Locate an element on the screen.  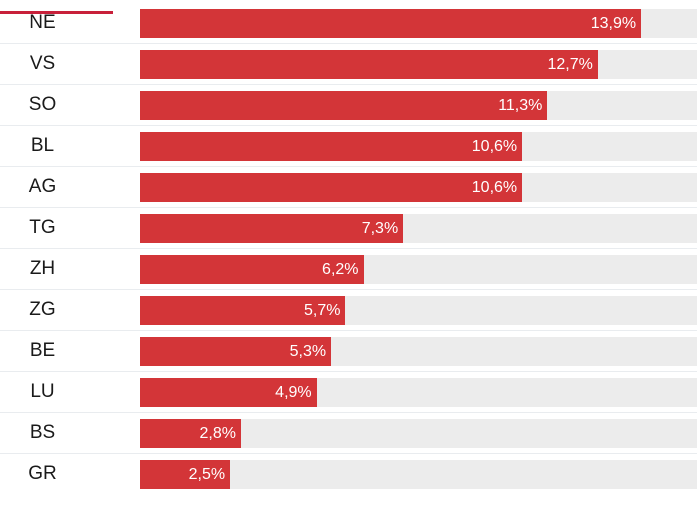
bar-track: 13,9% is located at coordinates (418, 23).